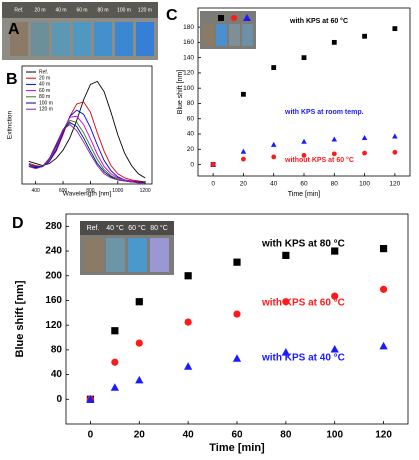 The image size is (419, 460). I want to click on vial-label: 100 m, so click(124, 10).